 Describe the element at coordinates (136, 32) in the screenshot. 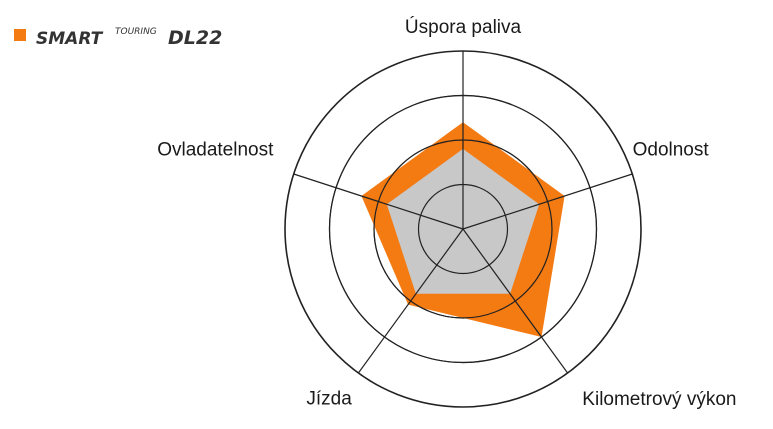

I see `brand-name-superscript: TOURING` at that location.